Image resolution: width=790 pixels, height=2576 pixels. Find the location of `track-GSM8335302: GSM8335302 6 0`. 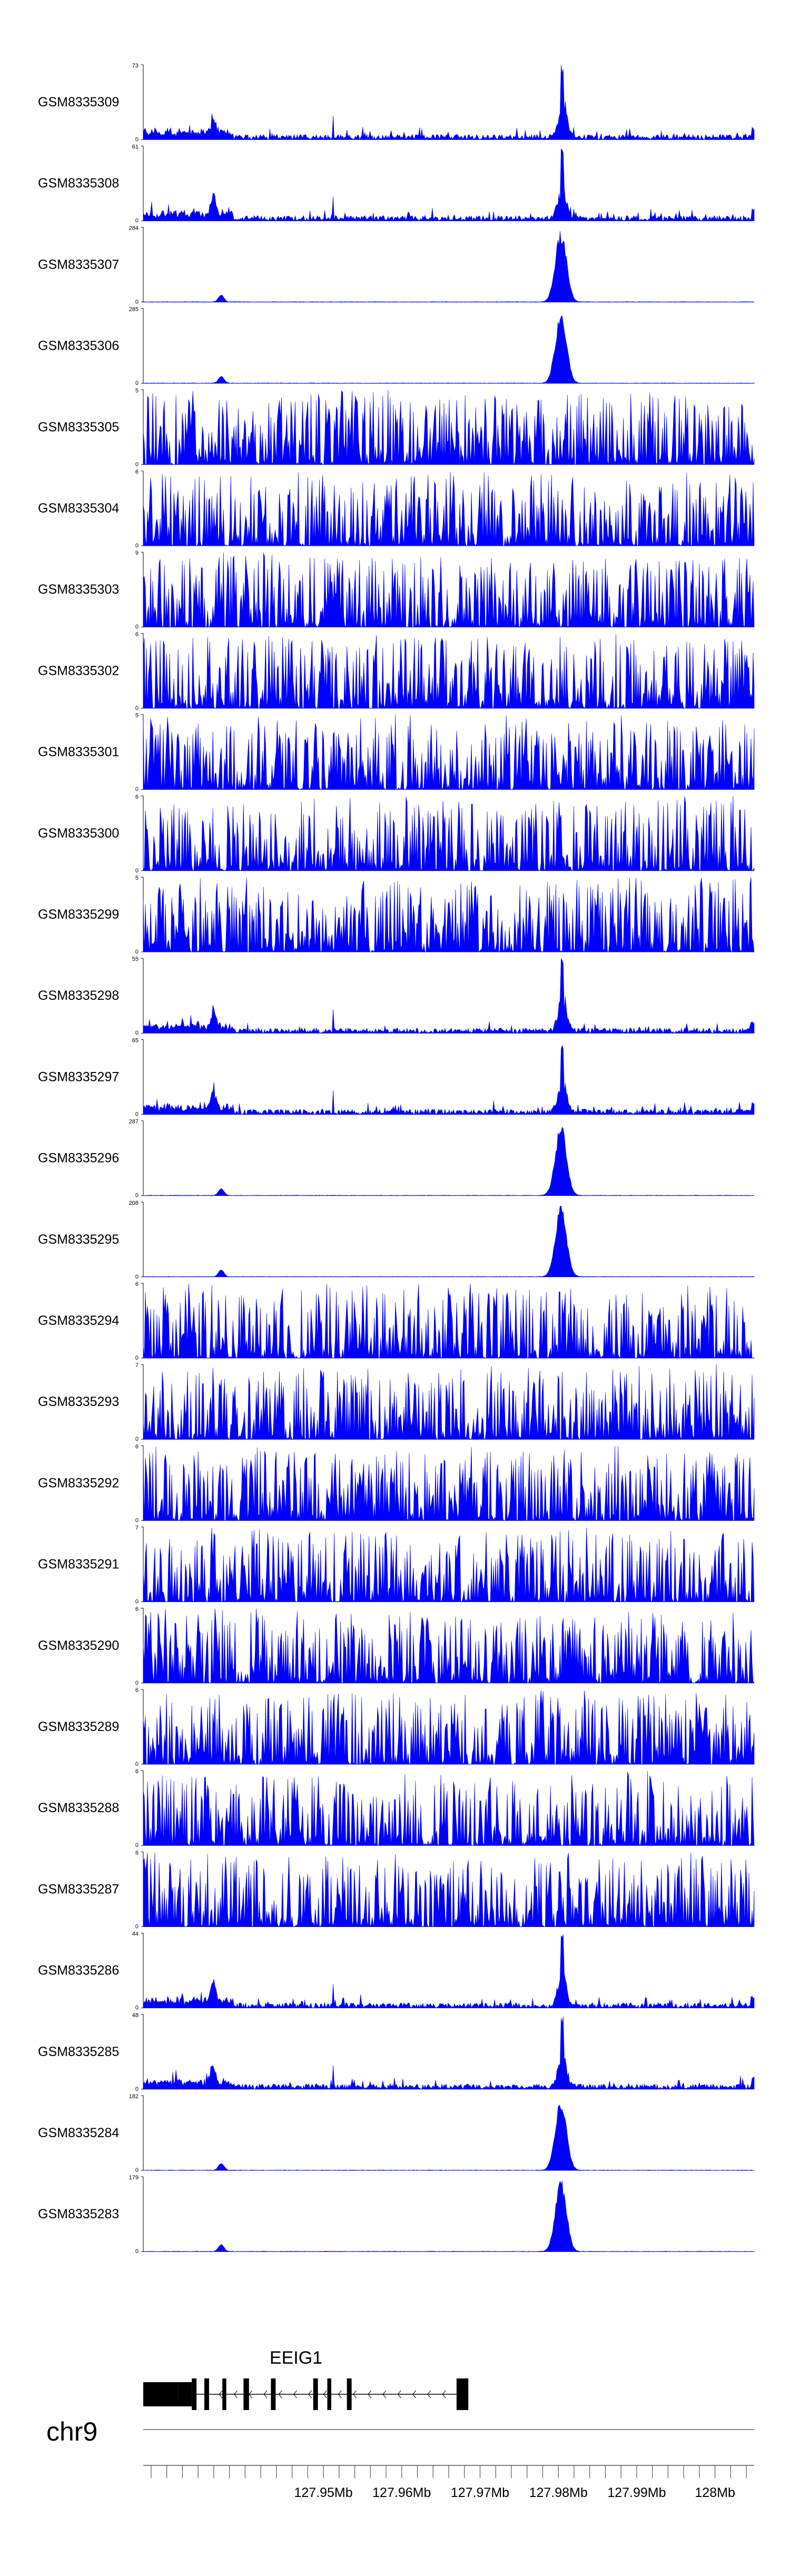

track-GSM8335302: GSM8335302 6 0 is located at coordinates (396, 671).